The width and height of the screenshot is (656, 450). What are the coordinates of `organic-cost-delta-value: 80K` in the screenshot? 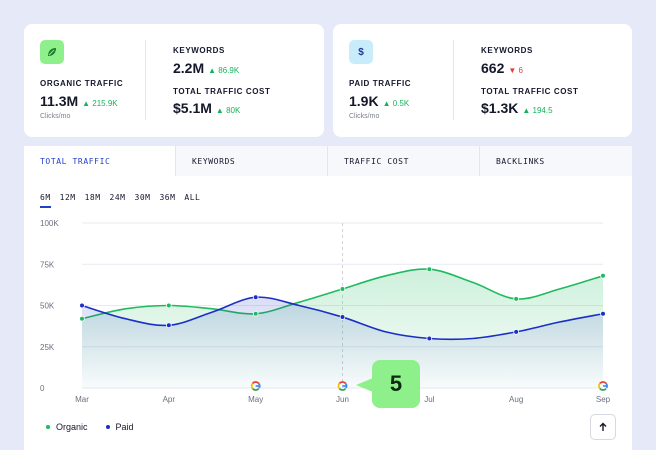 It's located at (233, 110).